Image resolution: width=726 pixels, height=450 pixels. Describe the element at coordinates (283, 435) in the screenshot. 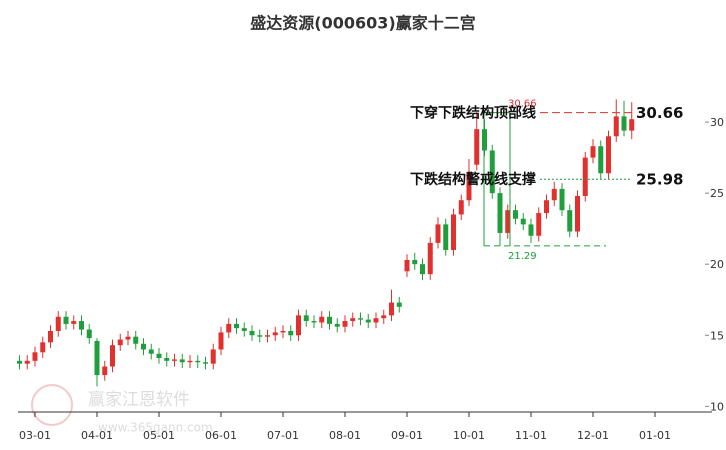

I see `x-tick-label: 07-01` at that location.